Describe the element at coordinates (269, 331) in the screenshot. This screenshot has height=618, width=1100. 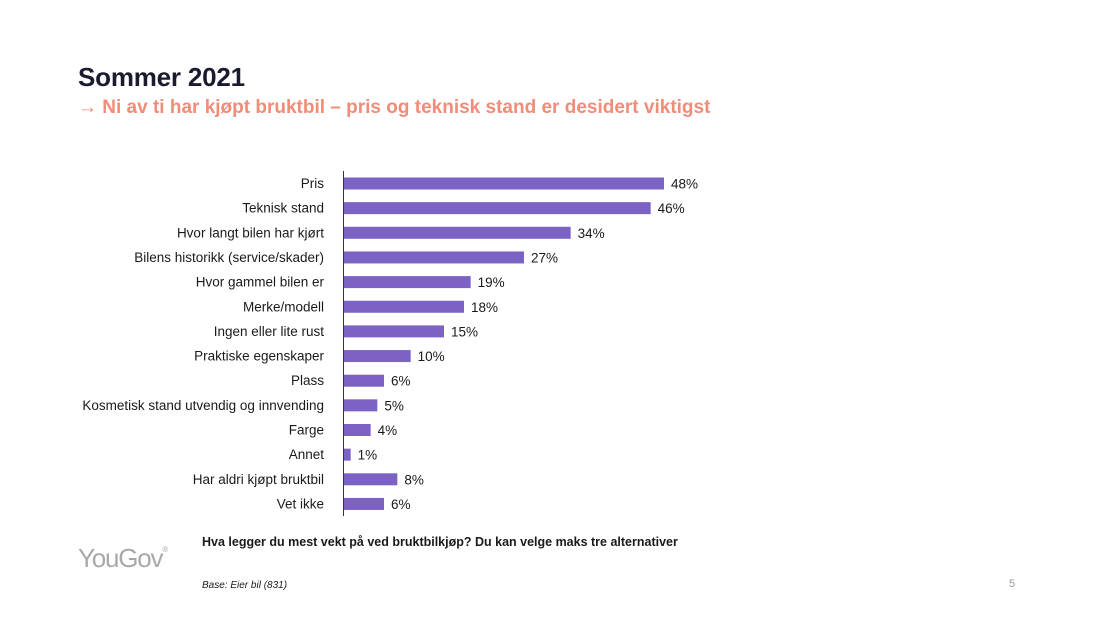
I see `category-label: Ingen eller lite rust` at that location.